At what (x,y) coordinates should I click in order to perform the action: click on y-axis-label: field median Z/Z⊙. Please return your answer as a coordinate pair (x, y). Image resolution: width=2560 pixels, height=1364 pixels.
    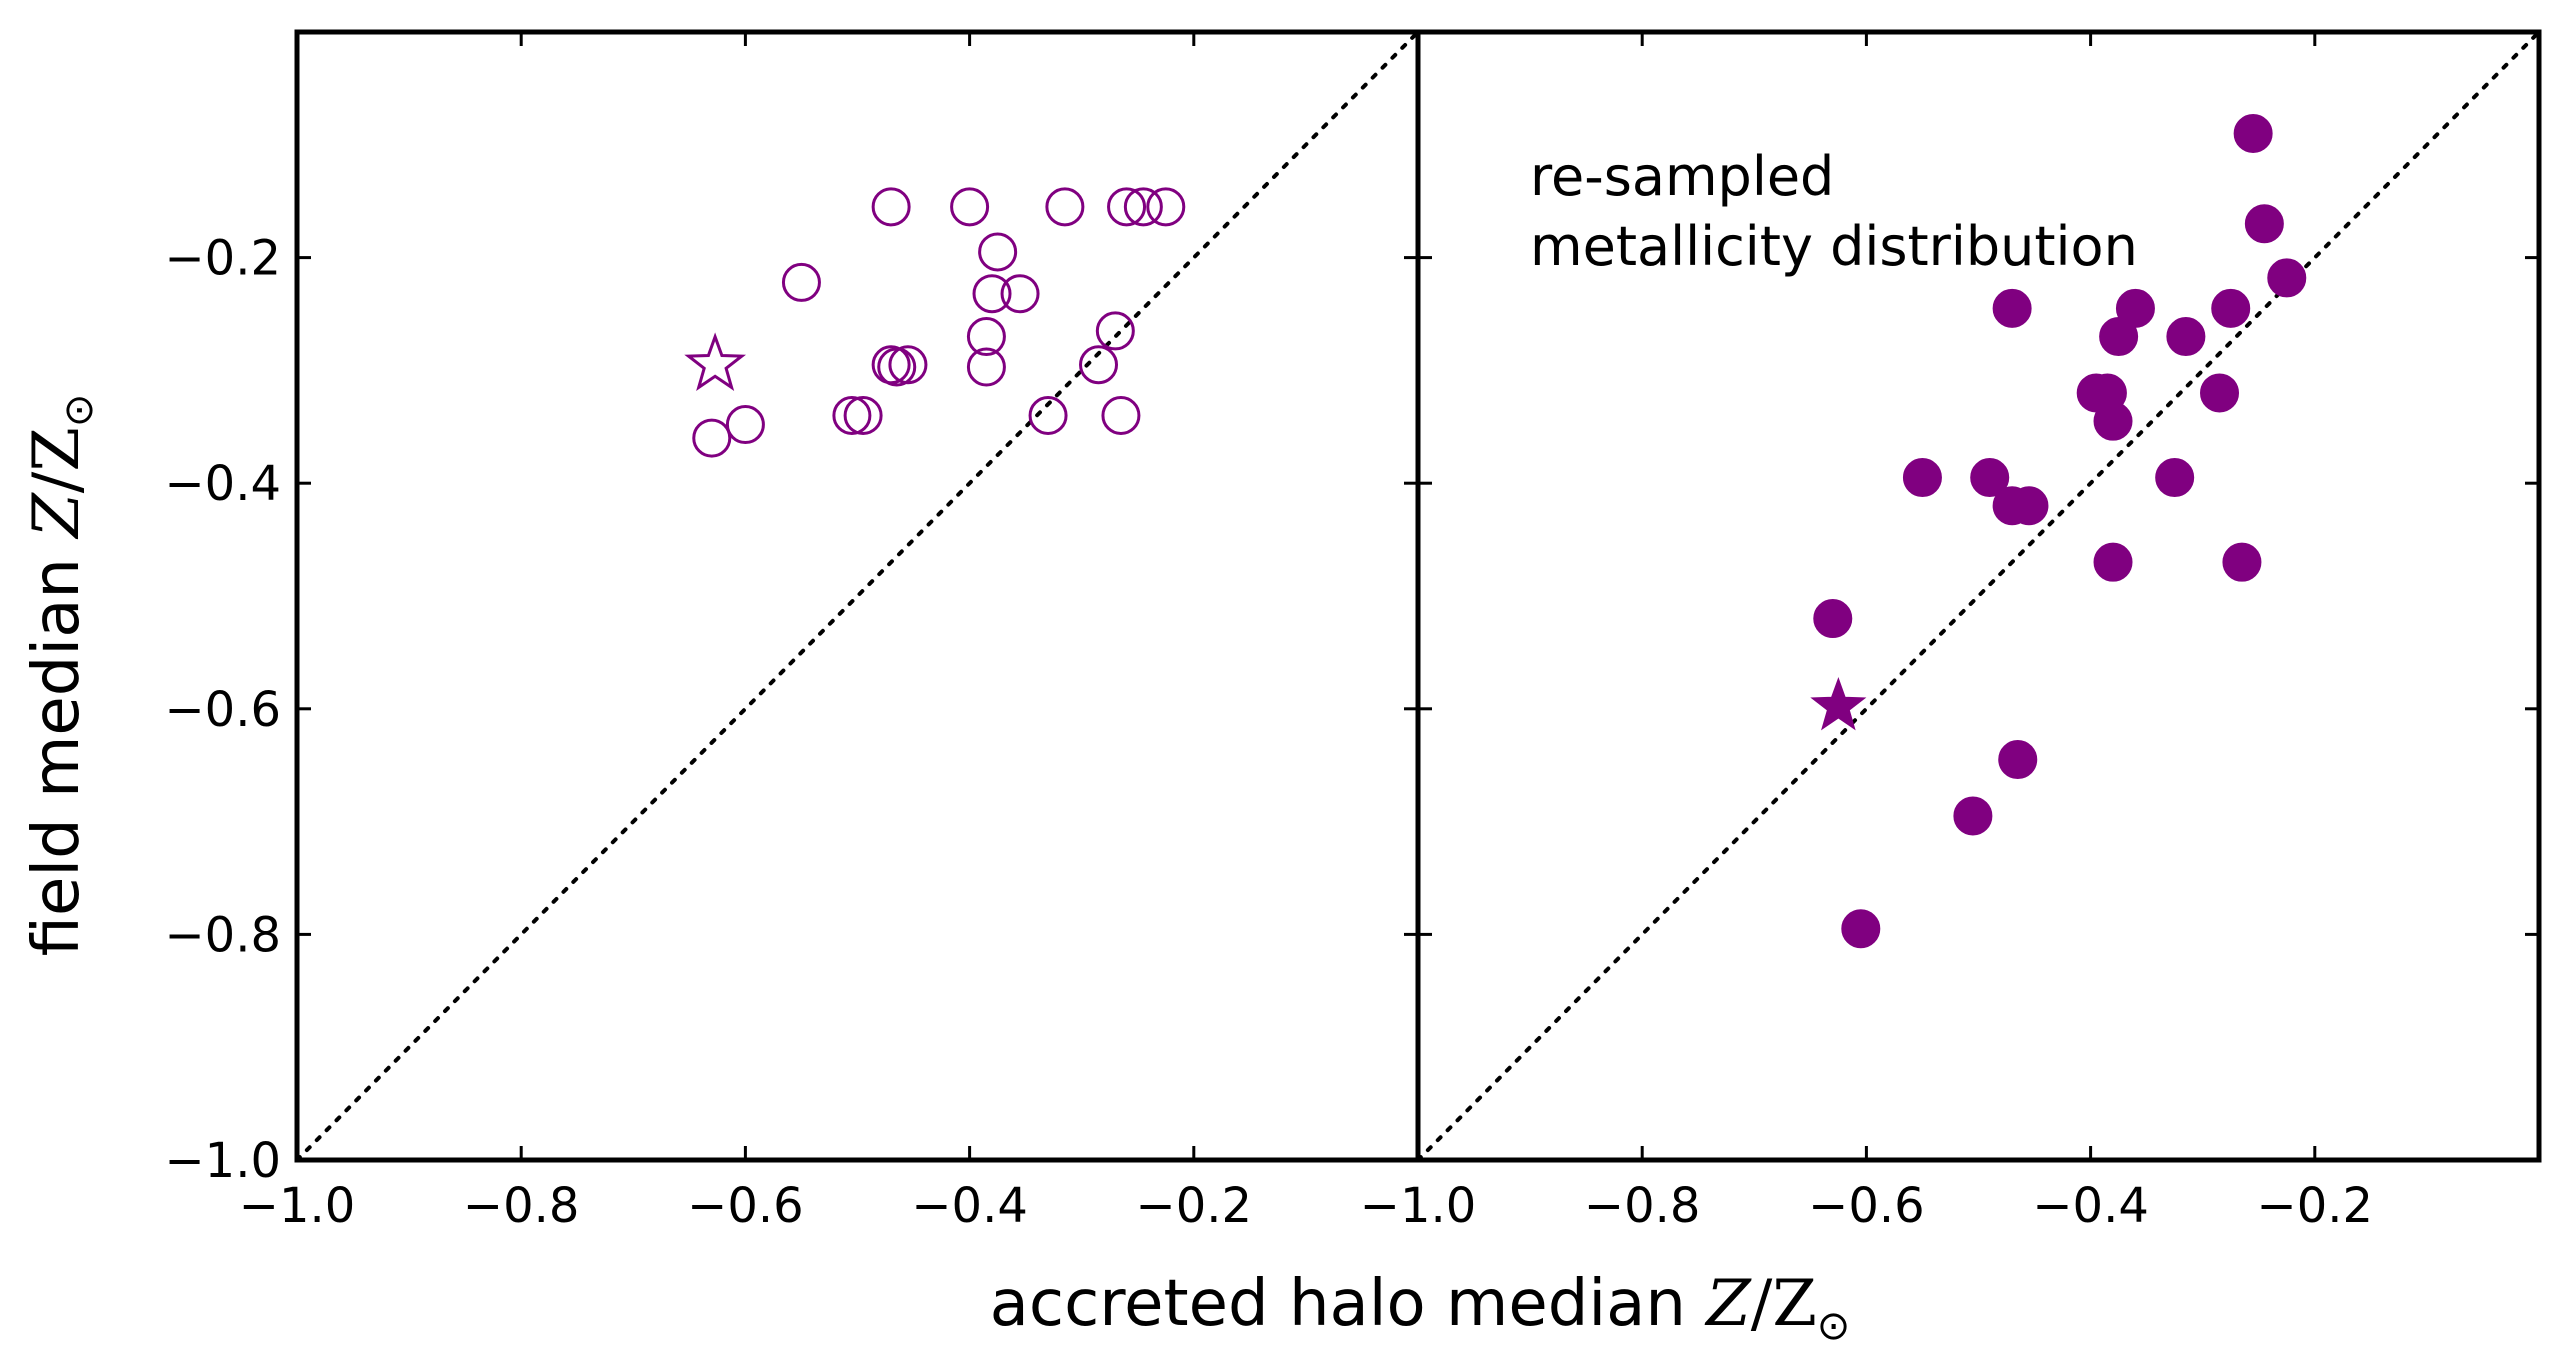
    Looking at the image, I should click on (61, 675).